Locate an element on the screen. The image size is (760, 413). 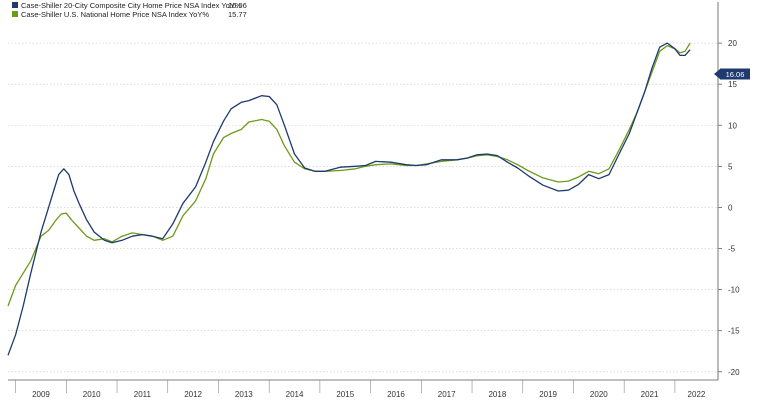
x-tick-label: 2009 is located at coordinates (41, 394).